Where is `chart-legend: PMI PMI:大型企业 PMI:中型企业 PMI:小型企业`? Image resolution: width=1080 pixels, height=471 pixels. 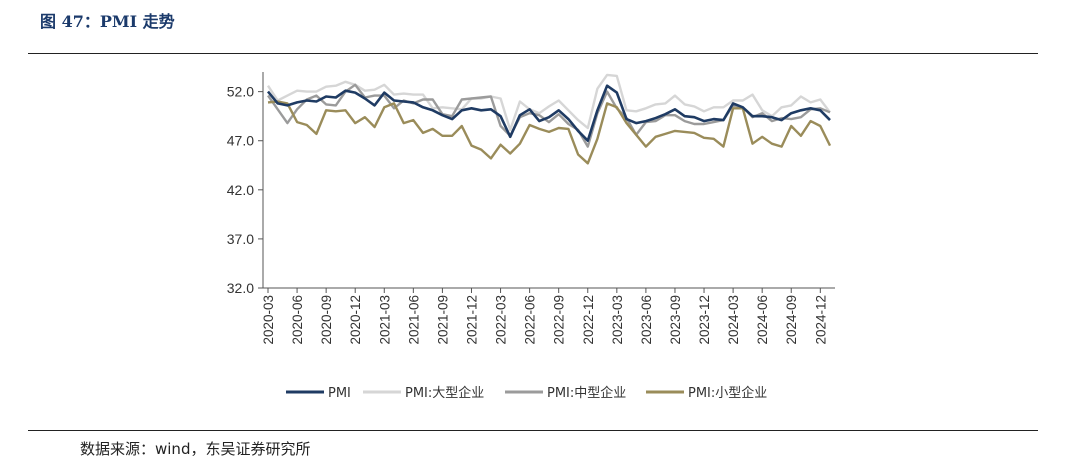 chart-legend: PMI PMI:大型企业 PMI:中型企业 PMI:小型企业 is located at coordinates (526, 393).